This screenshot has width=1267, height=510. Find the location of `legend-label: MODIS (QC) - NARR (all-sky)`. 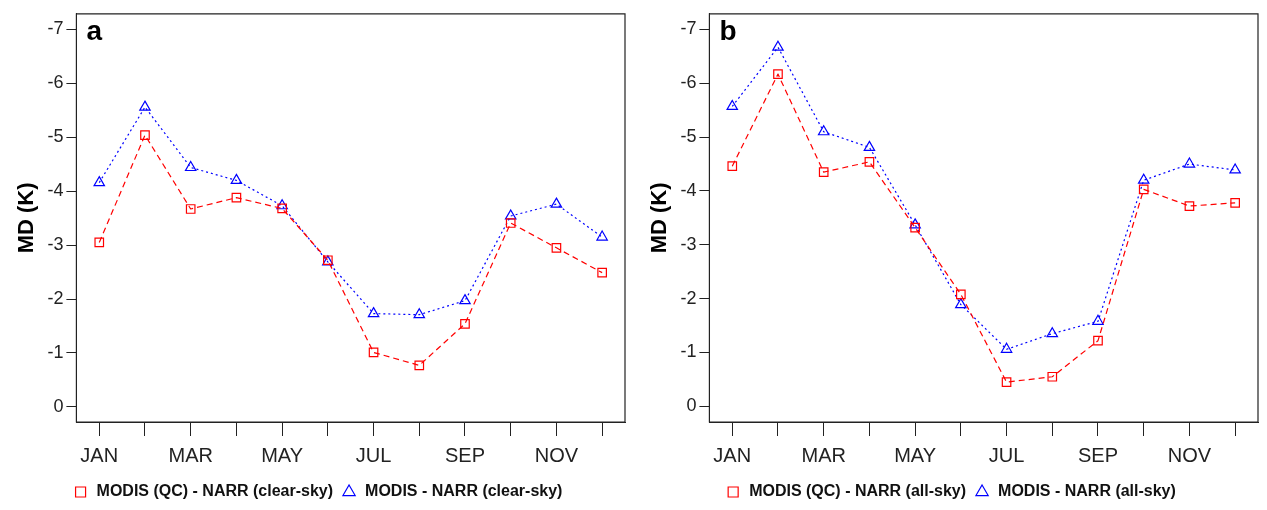

legend-label: MODIS (QC) - NARR (all-sky) is located at coordinates (858, 491).